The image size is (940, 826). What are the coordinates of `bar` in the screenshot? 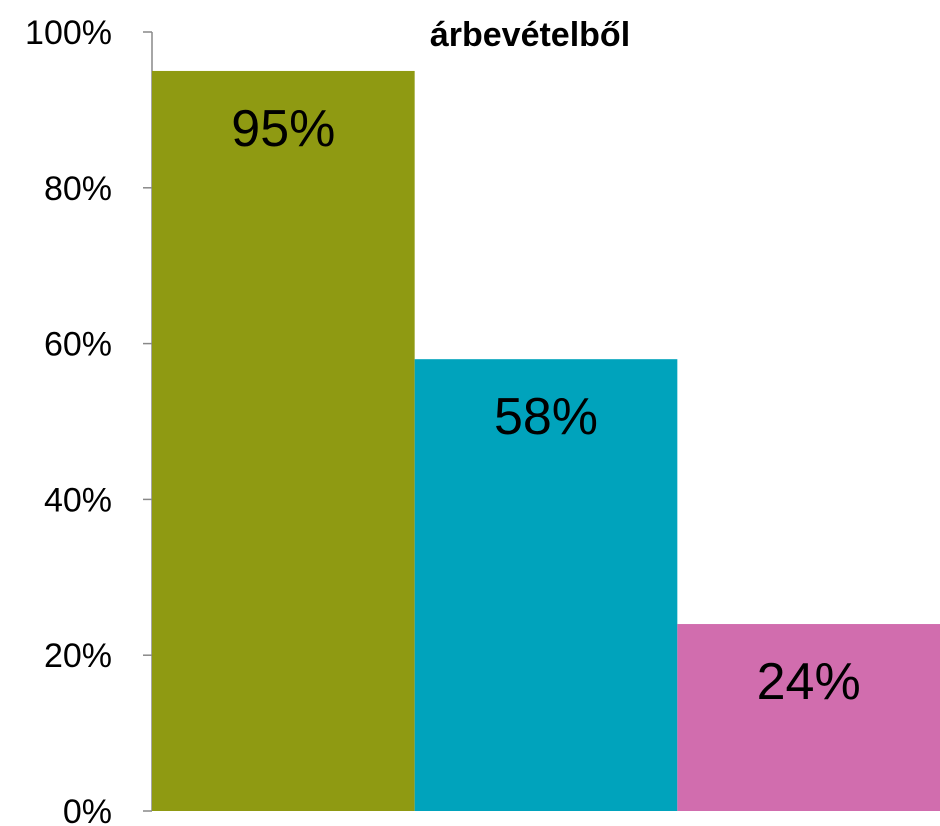 It's located at (808, 717).